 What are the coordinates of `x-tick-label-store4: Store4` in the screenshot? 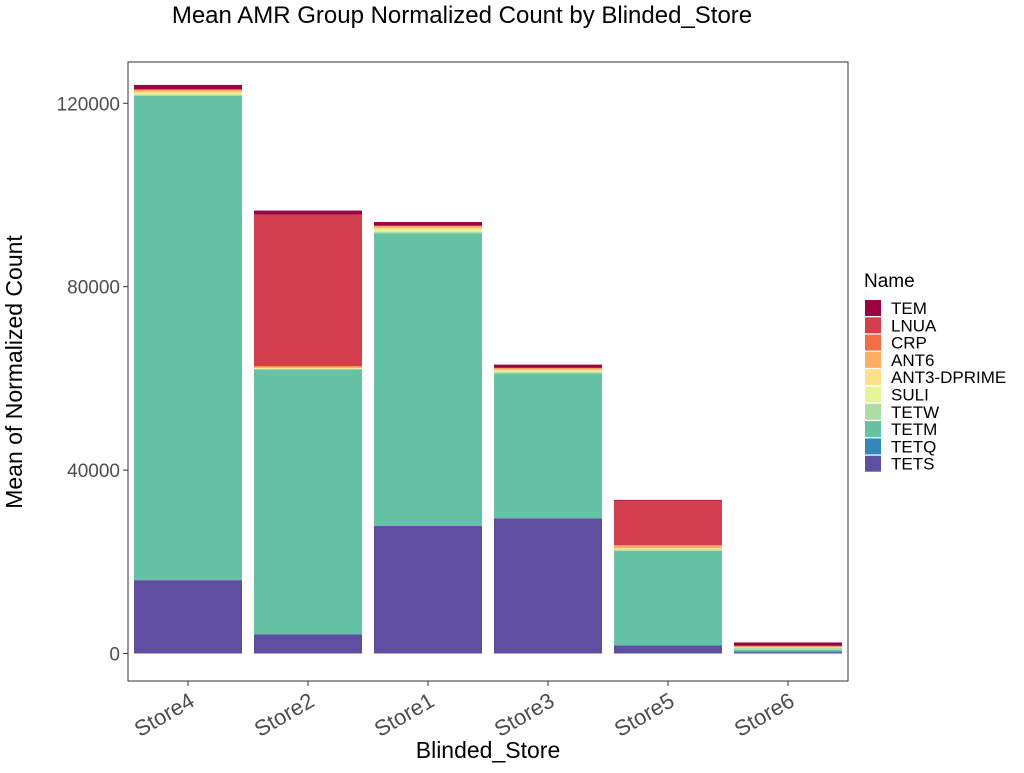 It's located at (164, 715).